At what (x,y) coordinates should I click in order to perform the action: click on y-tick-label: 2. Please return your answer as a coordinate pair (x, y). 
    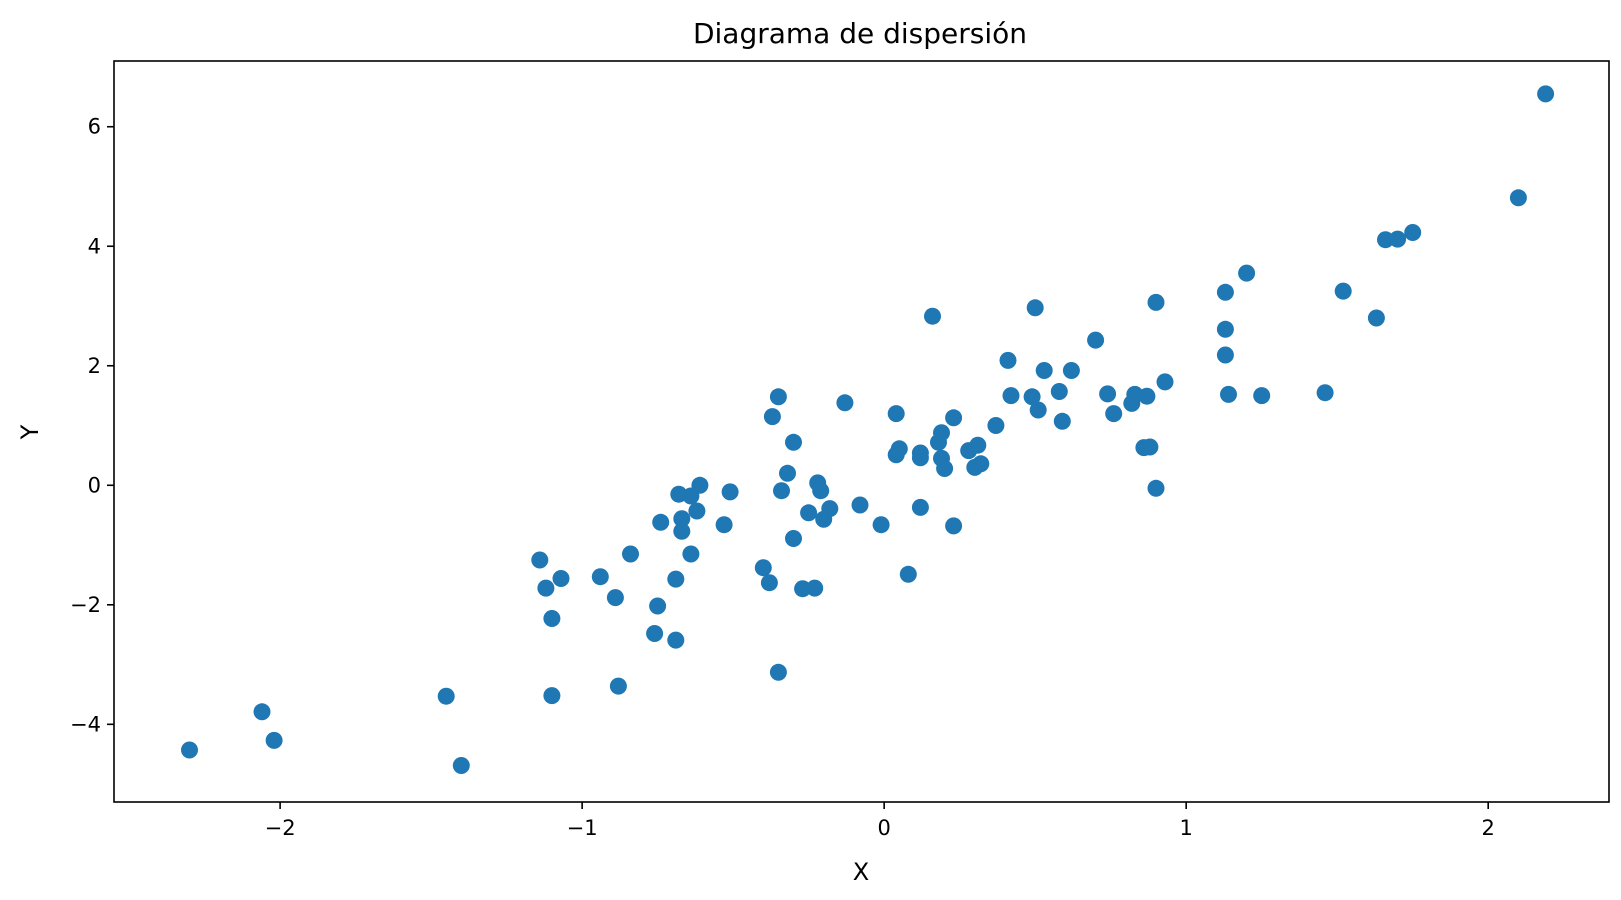
    Looking at the image, I should click on (94, 366).